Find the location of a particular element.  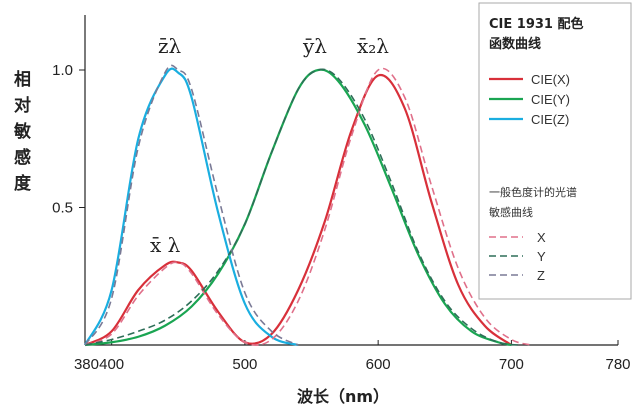

y-tick-label: 1.0 is located at coordinates (62, 70).